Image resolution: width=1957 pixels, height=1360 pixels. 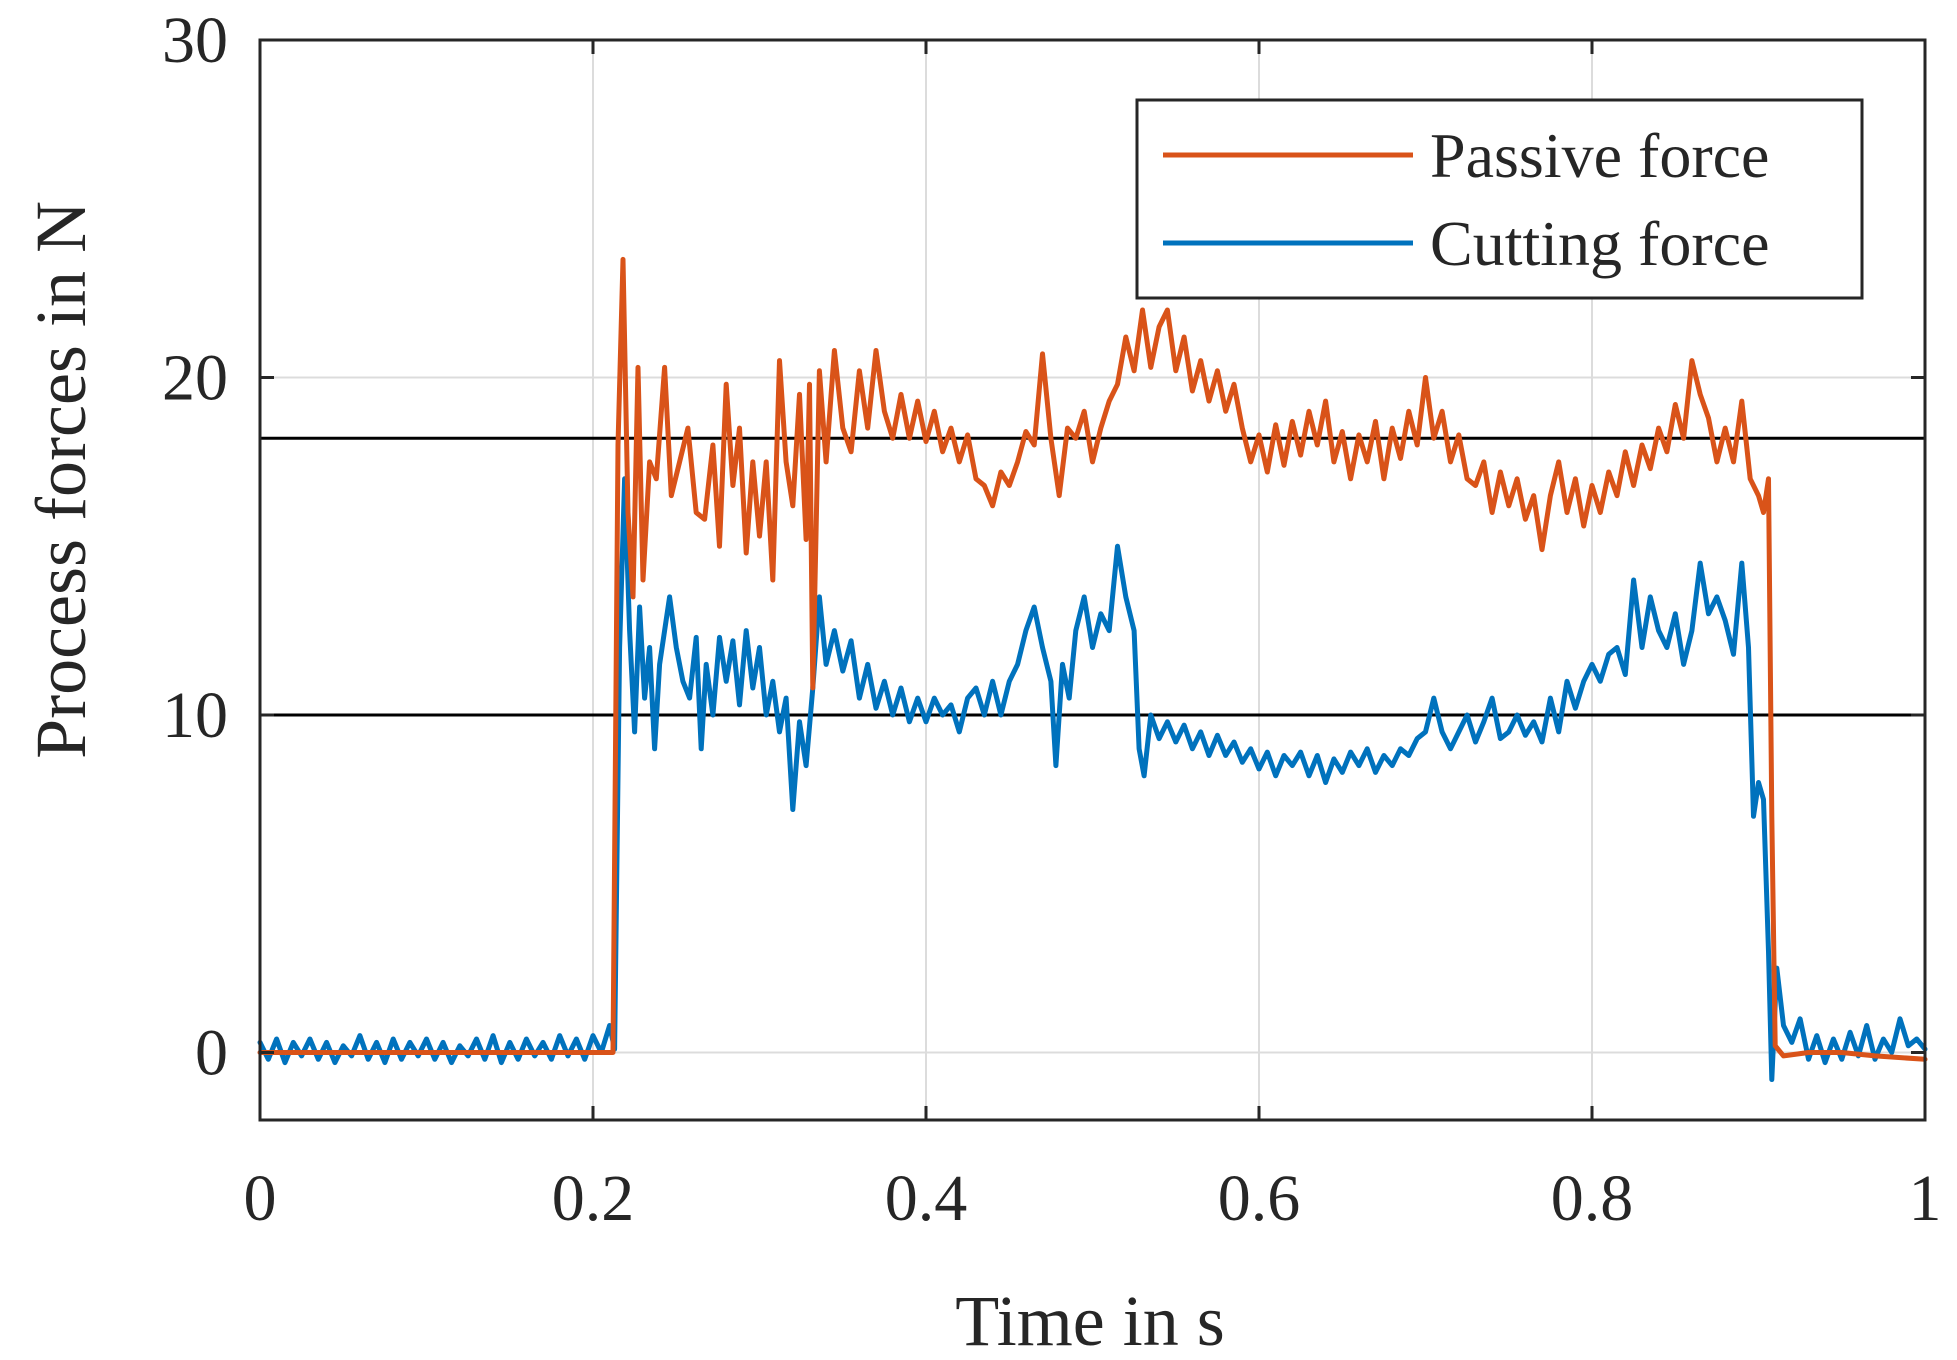 What do you see at coordinates (260, 1198) in the screenshot?
I see `x-tick-label: 0` at bounding box center [260, 1198].